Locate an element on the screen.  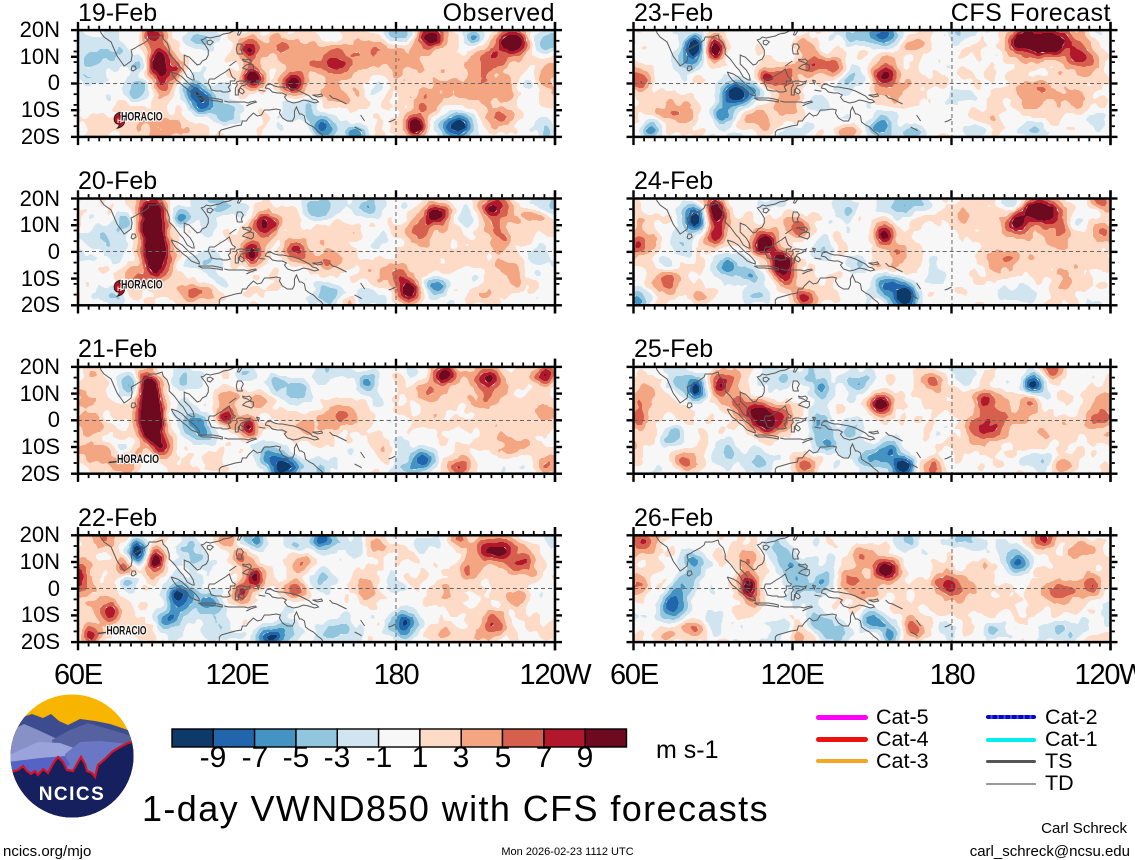
svg-text: NCICS is located at coordinates (72, 794).